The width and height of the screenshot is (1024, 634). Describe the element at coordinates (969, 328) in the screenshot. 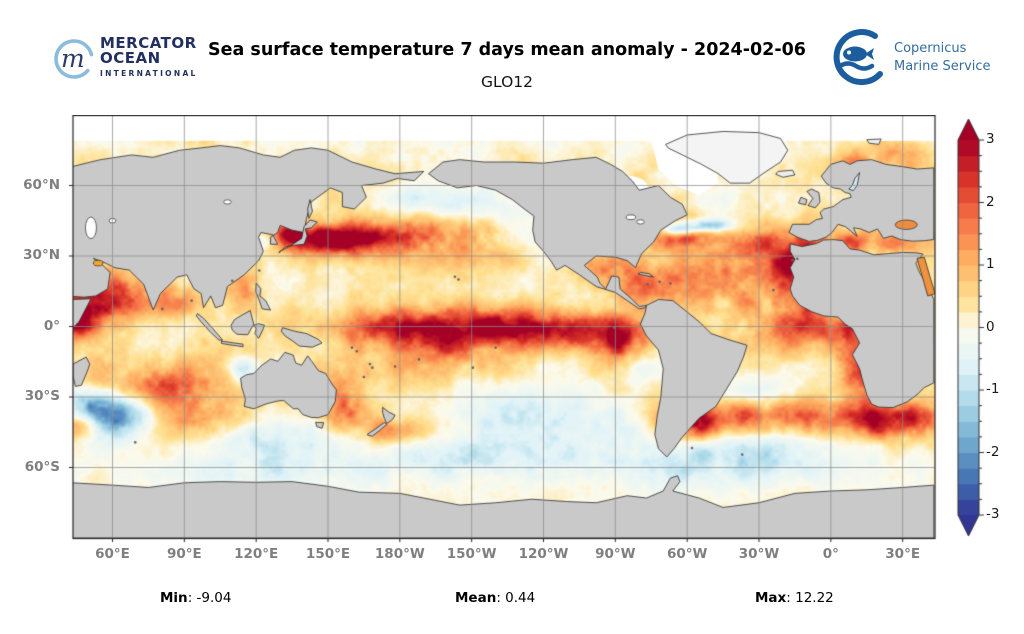

I see `anomaly-colorbar` at that location.